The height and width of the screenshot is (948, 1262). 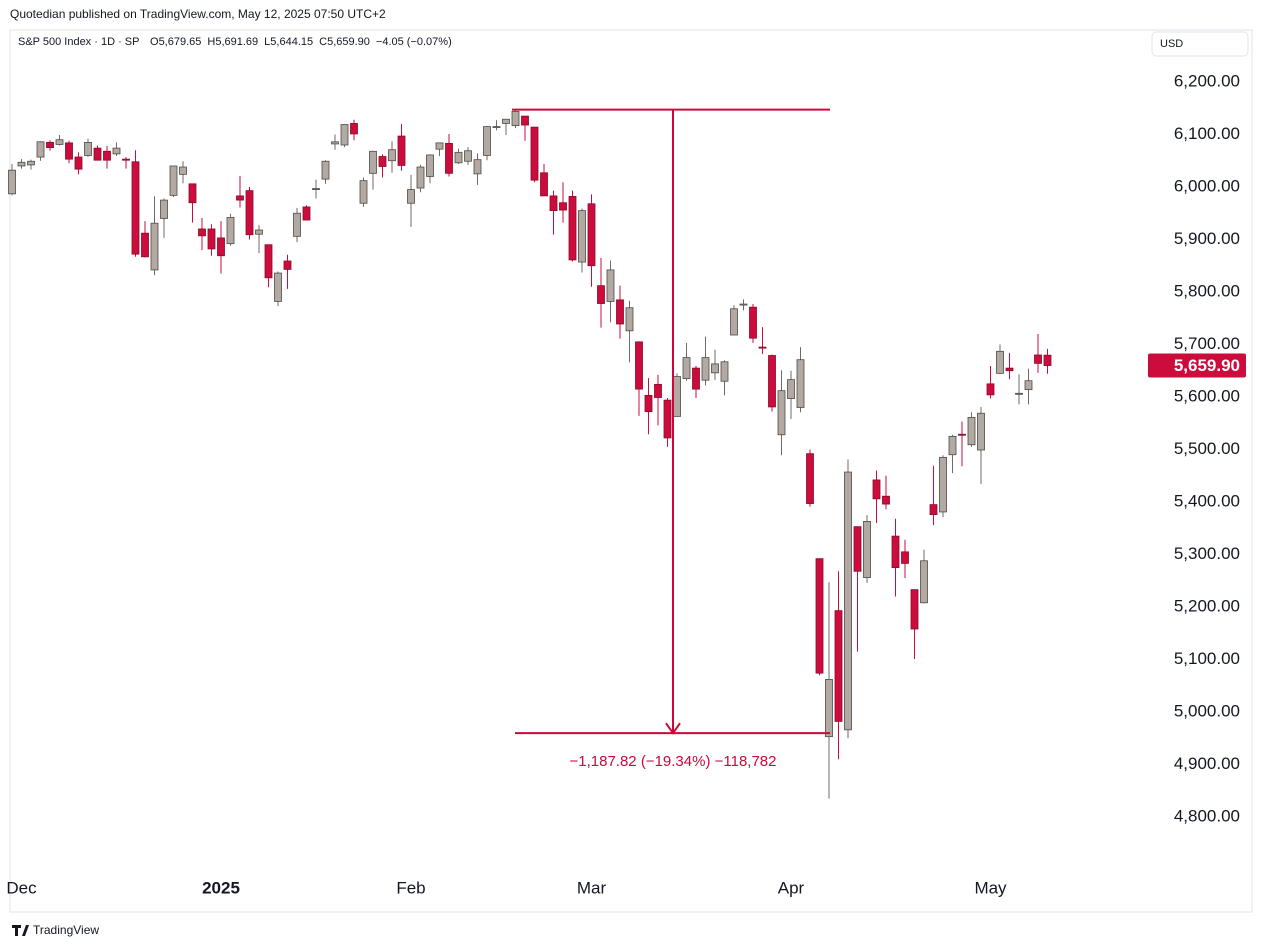 I want to click on y-tick-label: 6,200.00, so click(x=1207, y=80).